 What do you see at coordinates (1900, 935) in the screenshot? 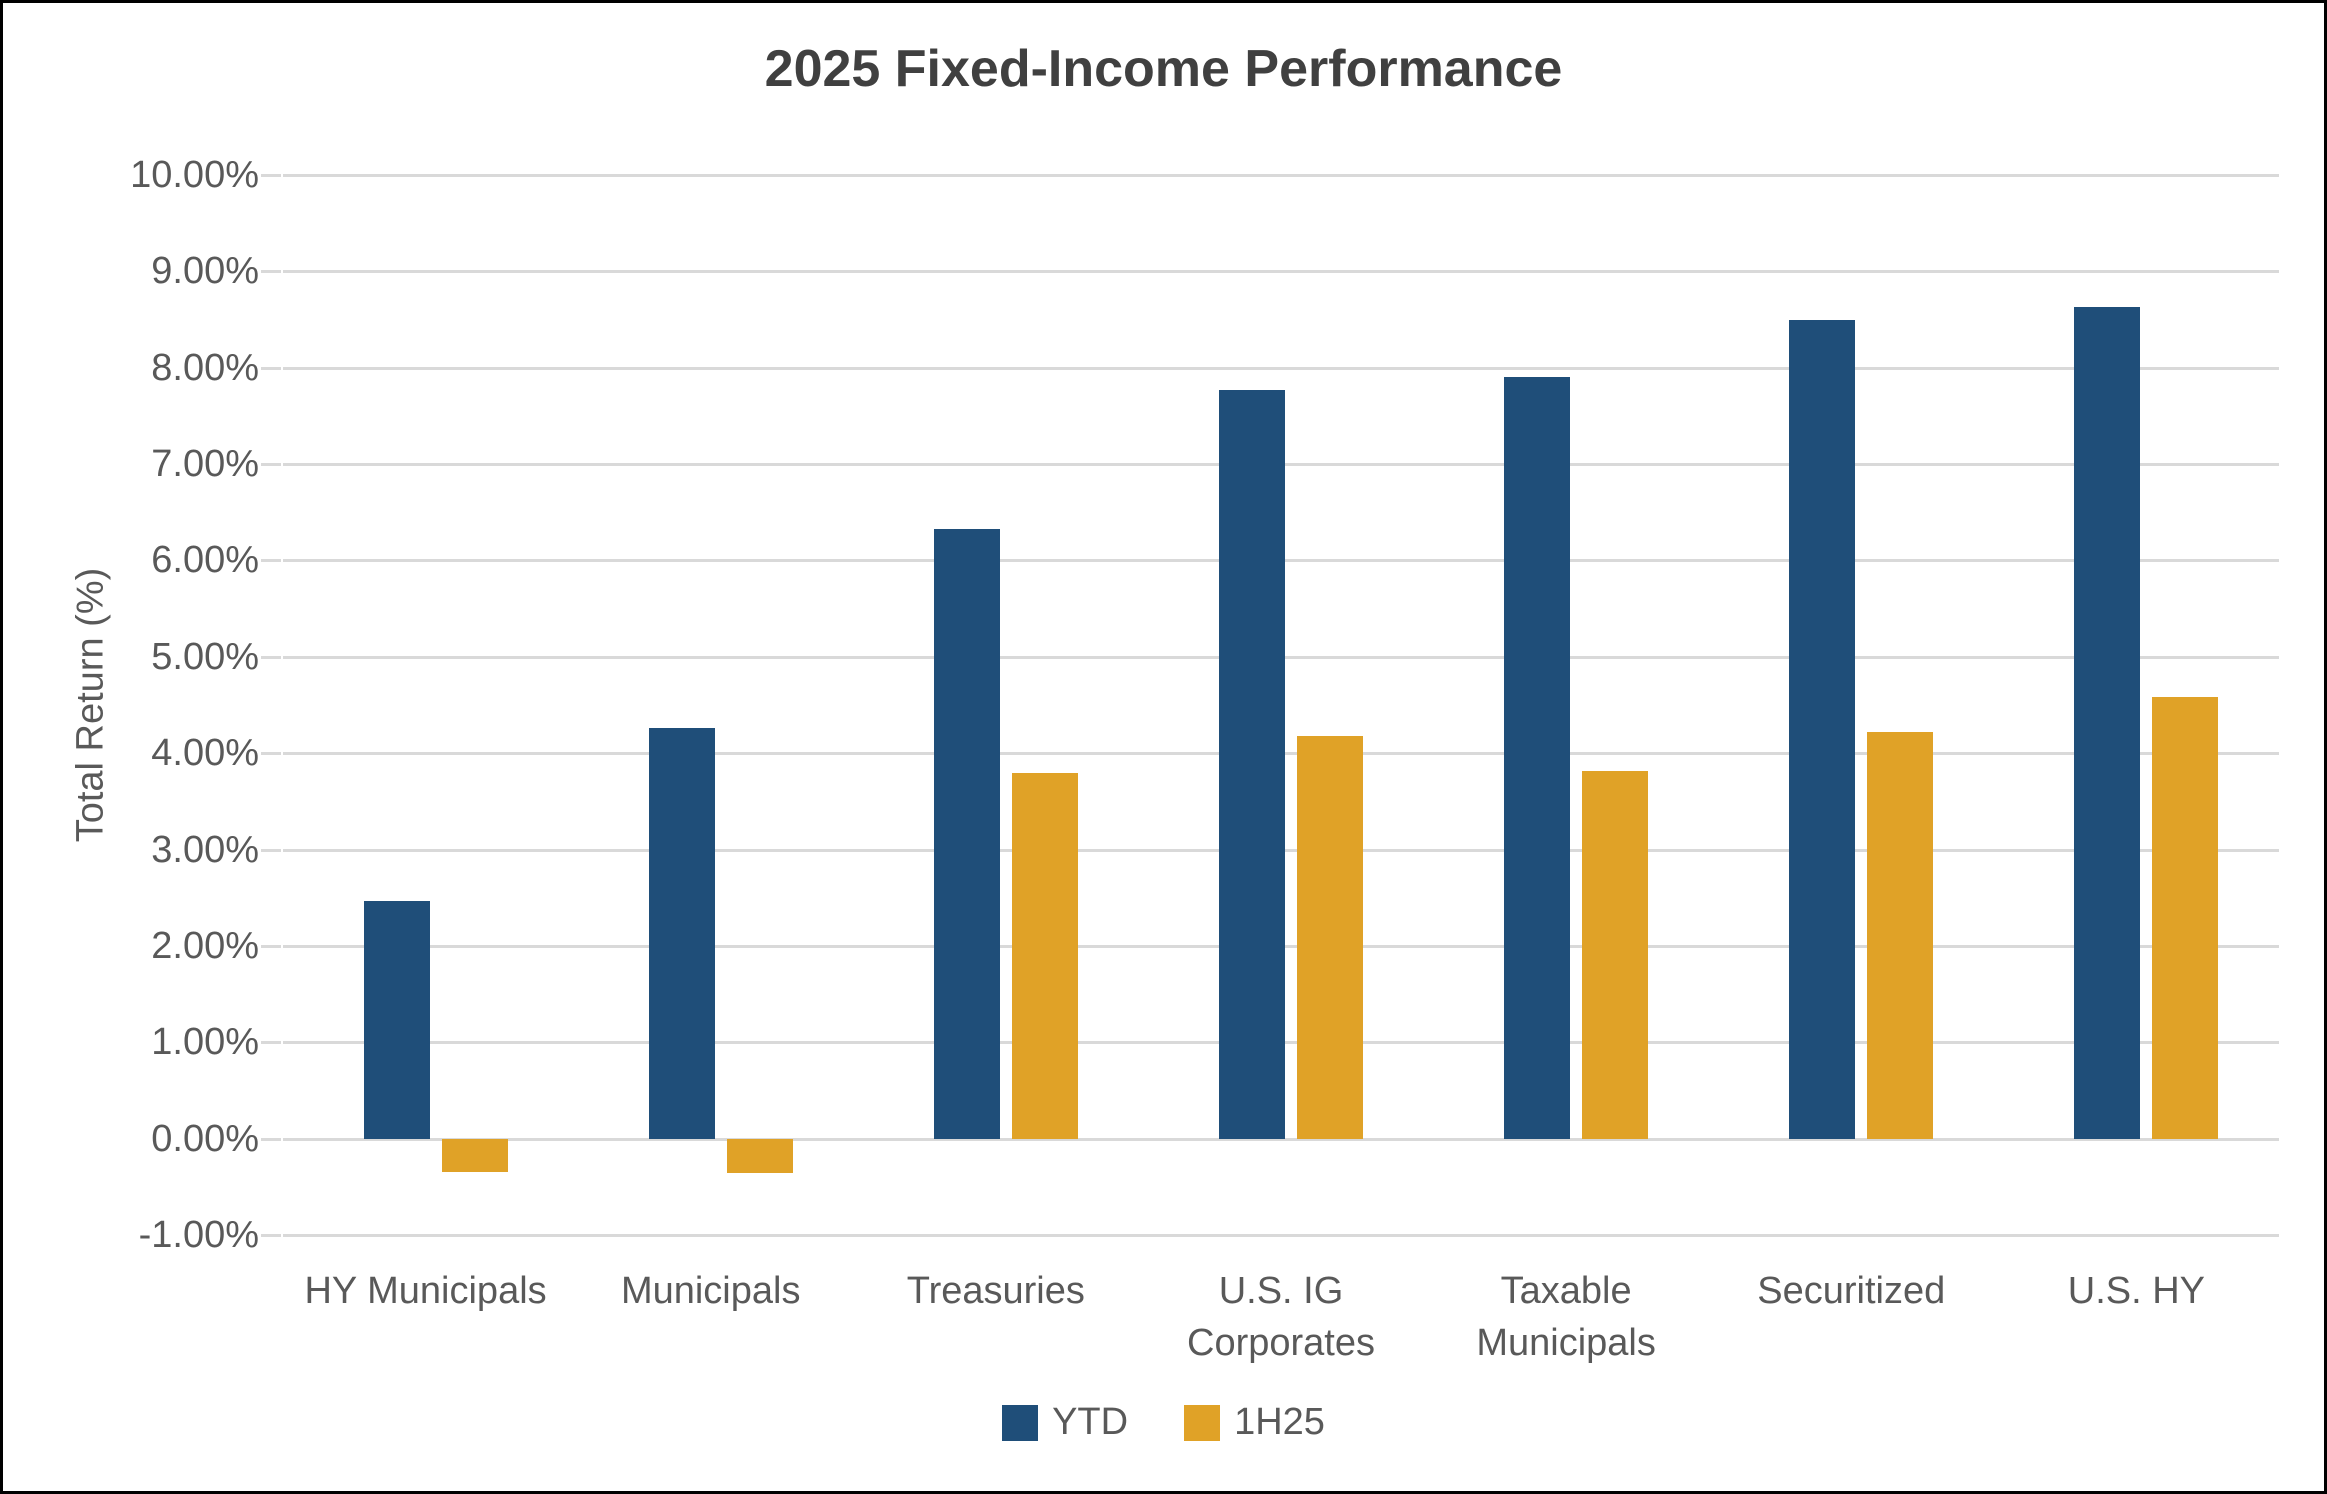
I see `bar-1h25-securitized` at bounding box center [1900, 935].